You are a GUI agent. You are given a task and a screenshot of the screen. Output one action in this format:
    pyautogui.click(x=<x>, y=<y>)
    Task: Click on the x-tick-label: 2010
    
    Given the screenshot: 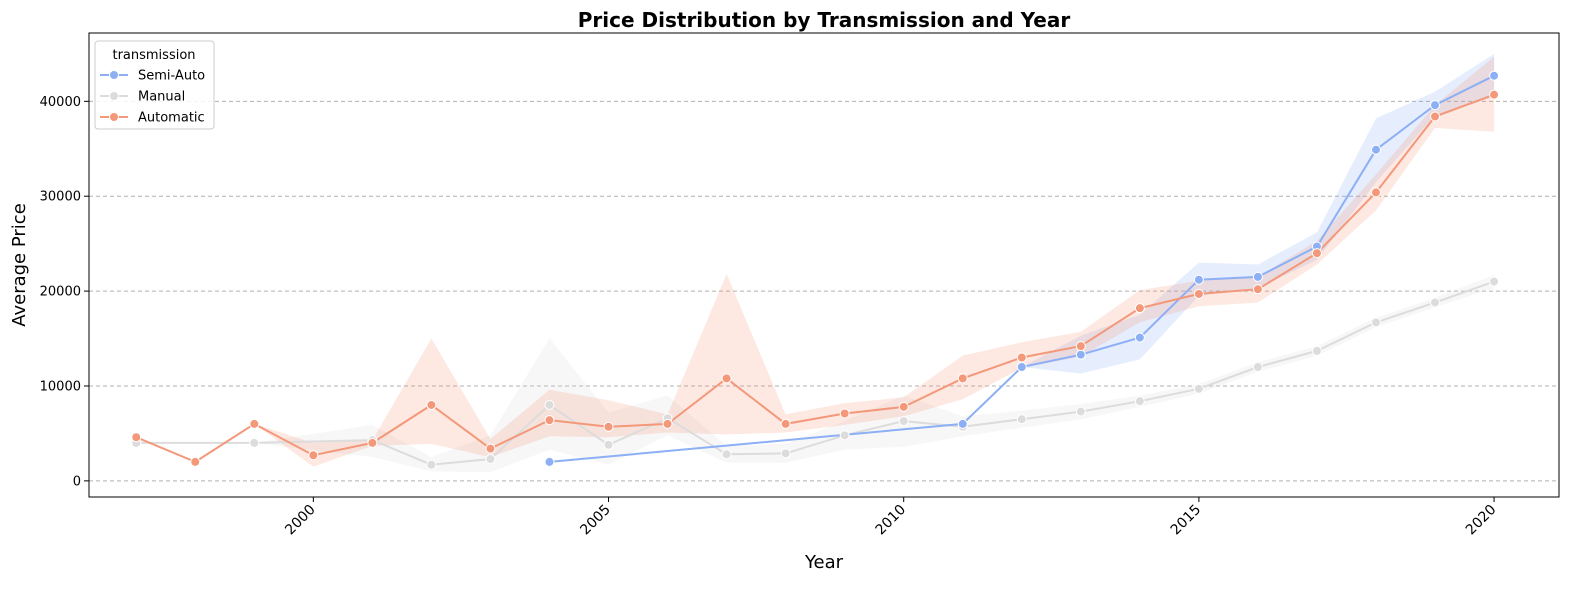 What is the action you would take?
    pyautogui.click(x=891, y=520)
    